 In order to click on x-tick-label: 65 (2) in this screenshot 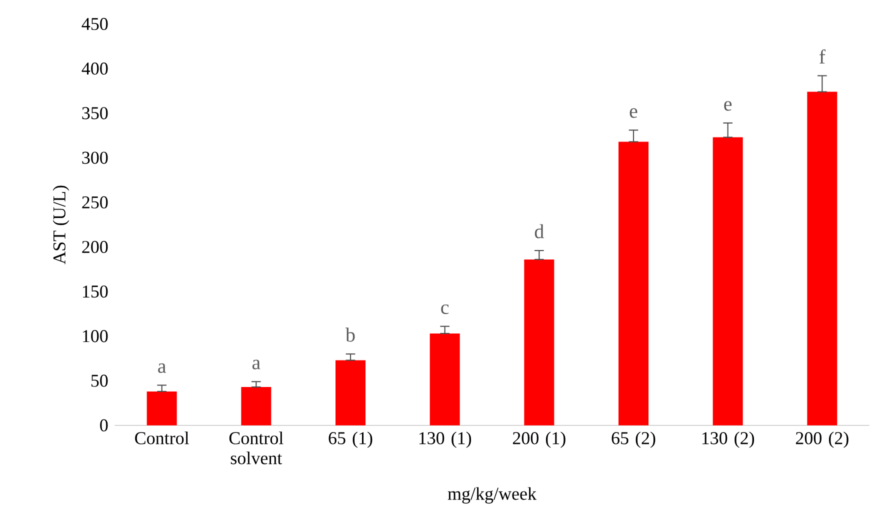, I will do `click(634, 440)`.